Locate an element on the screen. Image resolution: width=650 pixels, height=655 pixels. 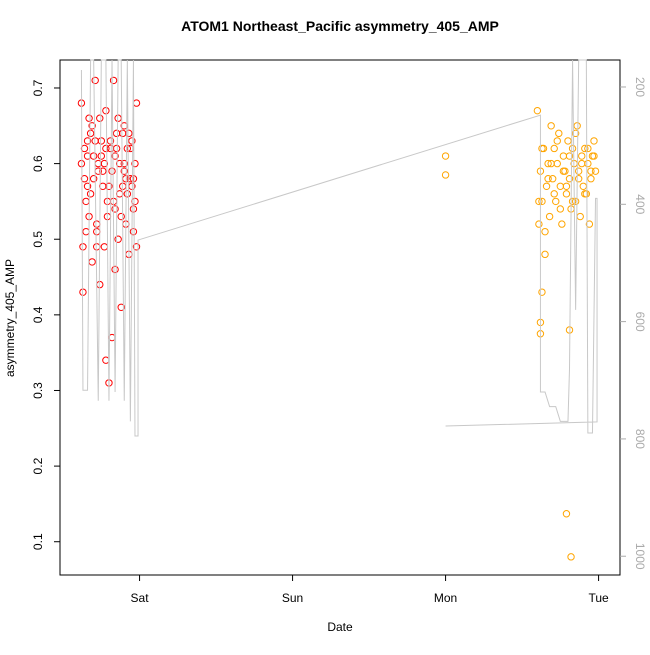
x-tick-label: Sat is located at coordinates (140, 598).